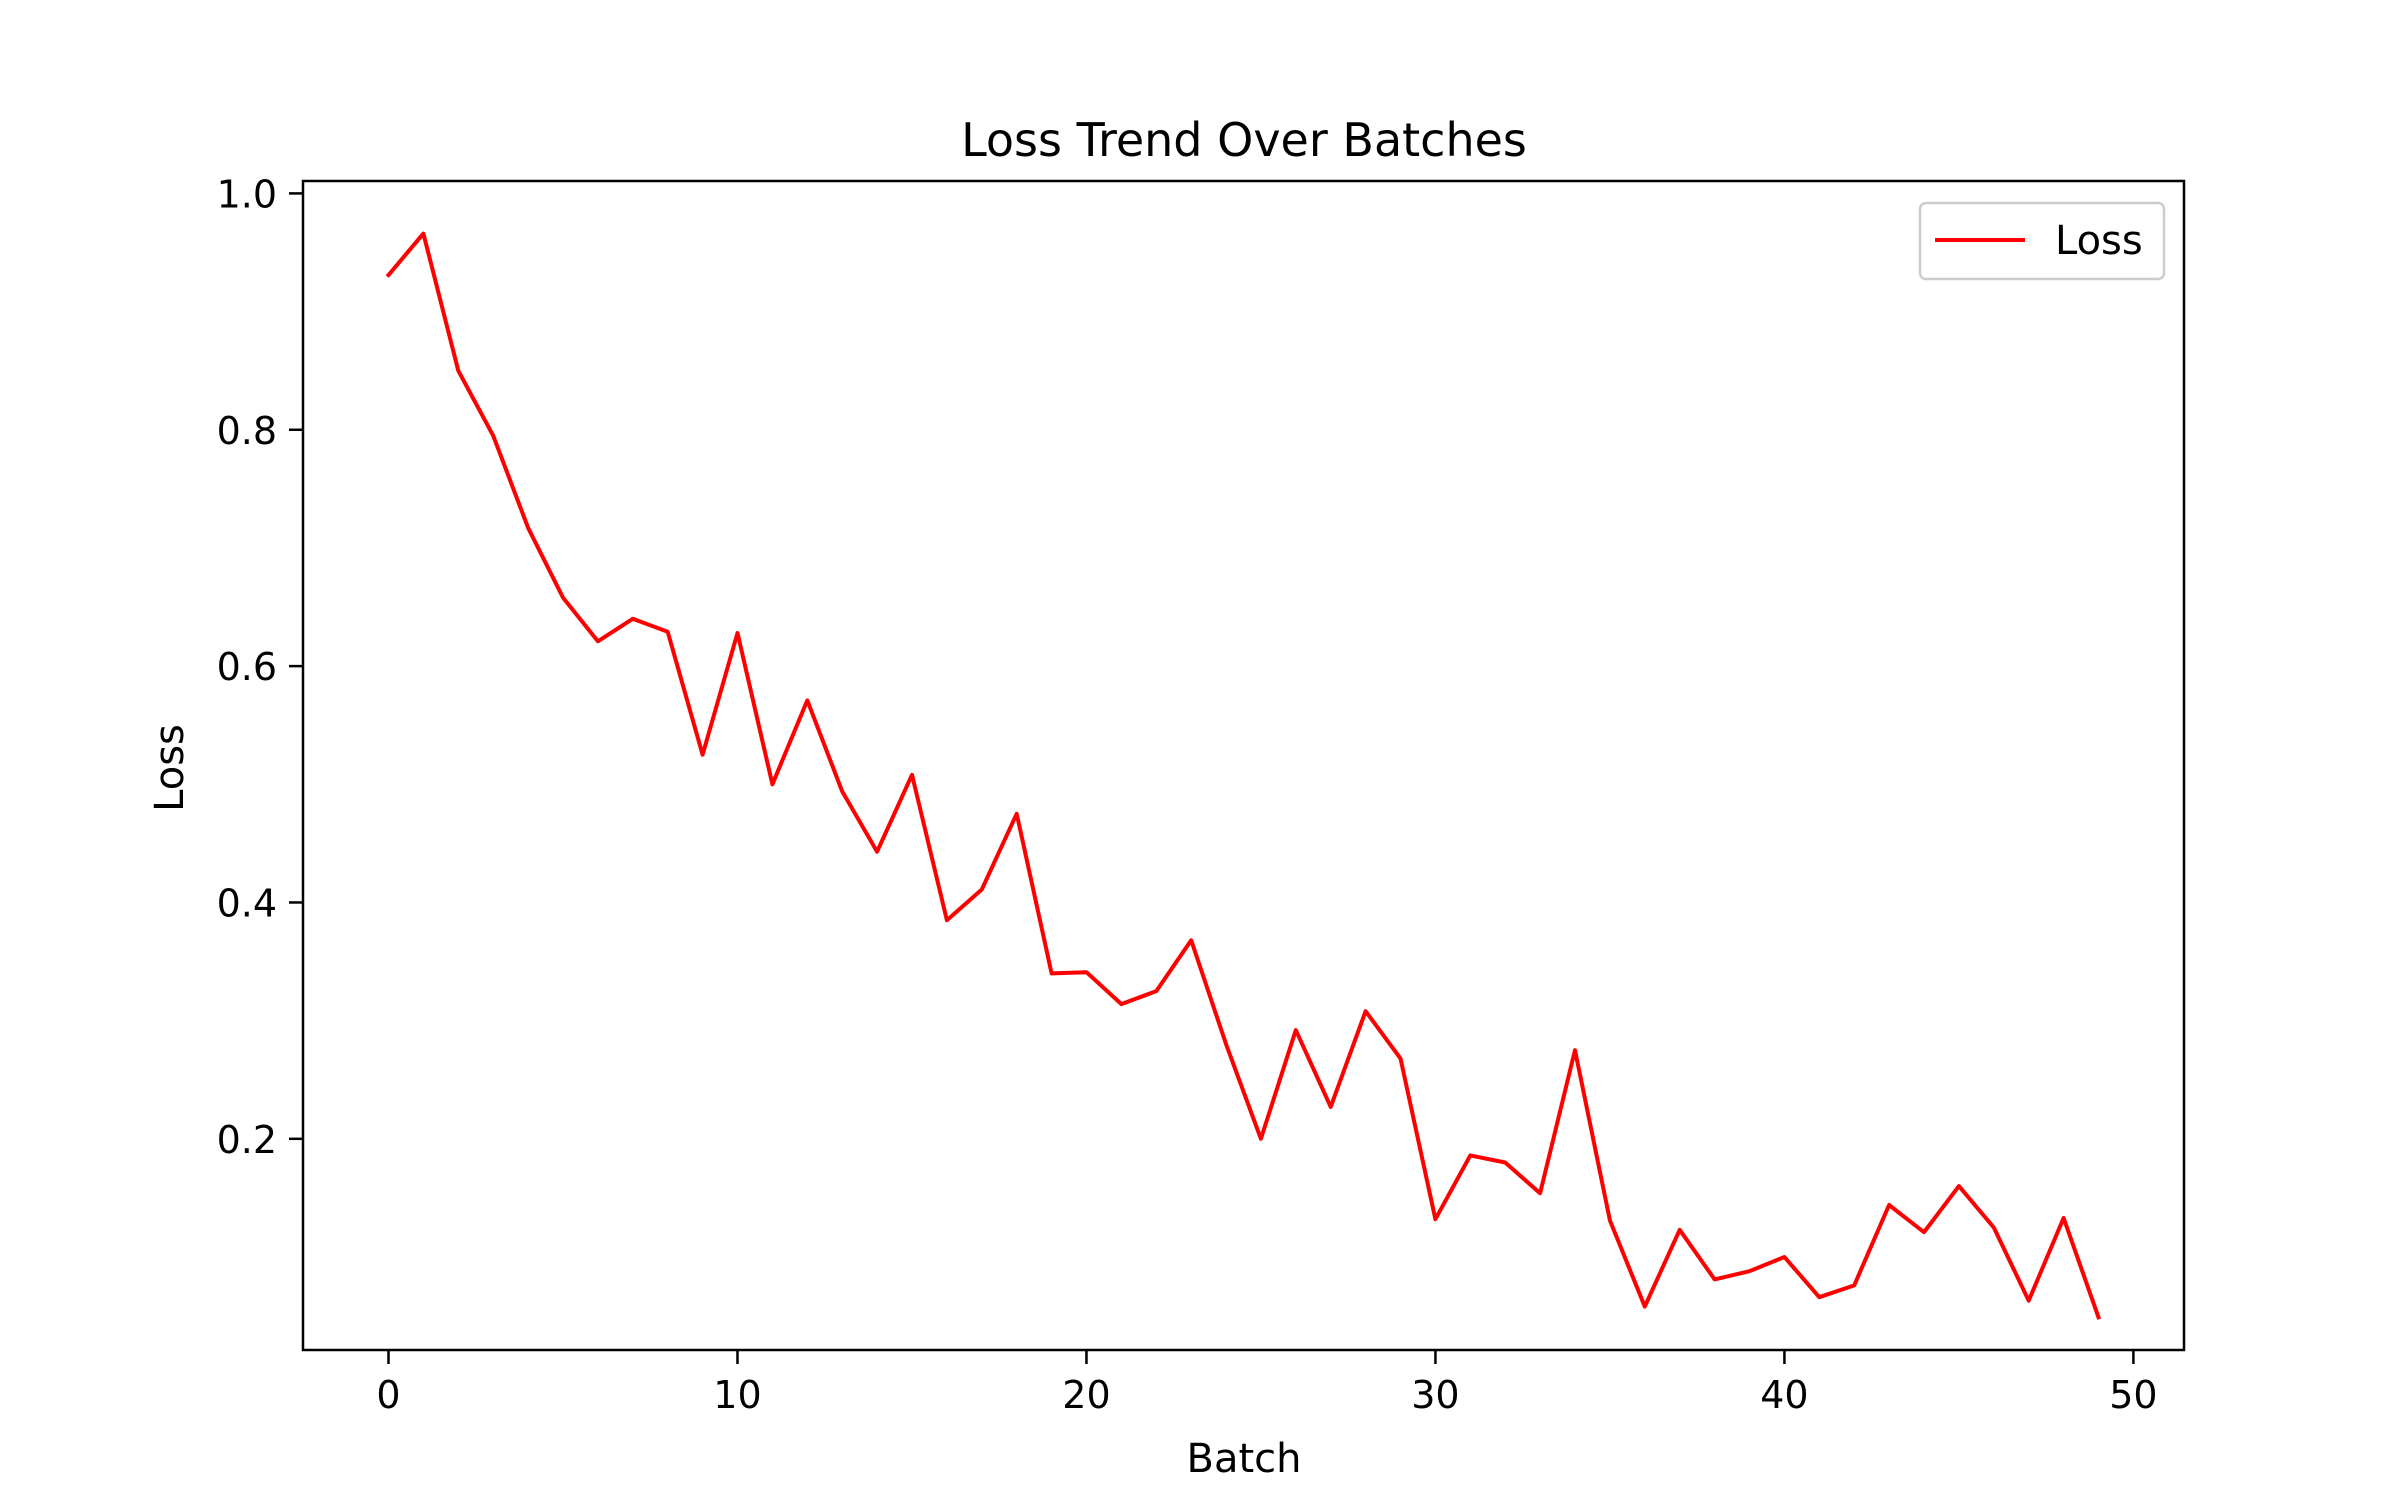 This screenshot has width=2400, height=1500. Describe the element at coordinates (1244, 140) in the screenshot. I see `chart-title: Loss Trend Over Batches` at that location.